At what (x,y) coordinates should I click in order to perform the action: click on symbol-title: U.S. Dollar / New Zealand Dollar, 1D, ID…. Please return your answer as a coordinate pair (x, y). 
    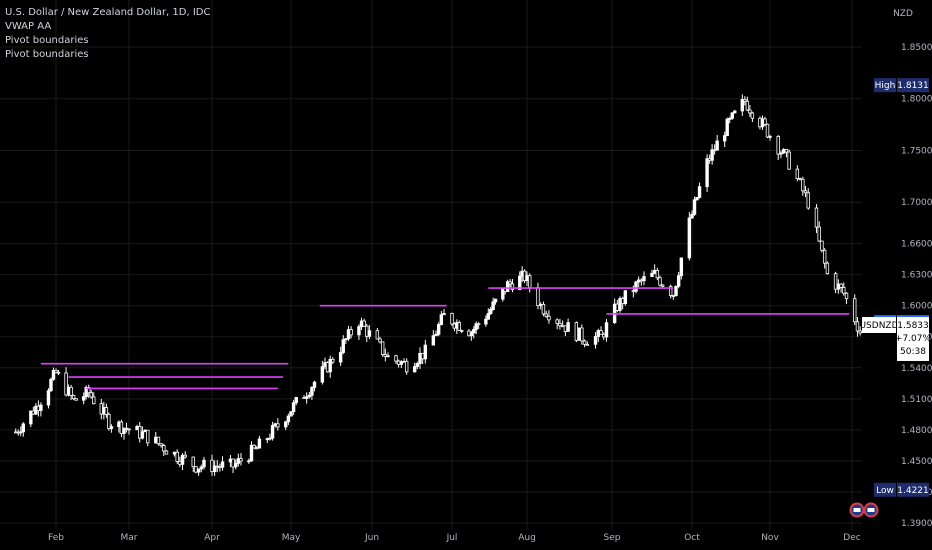
    Looking at the image, I should click on (108, 12).